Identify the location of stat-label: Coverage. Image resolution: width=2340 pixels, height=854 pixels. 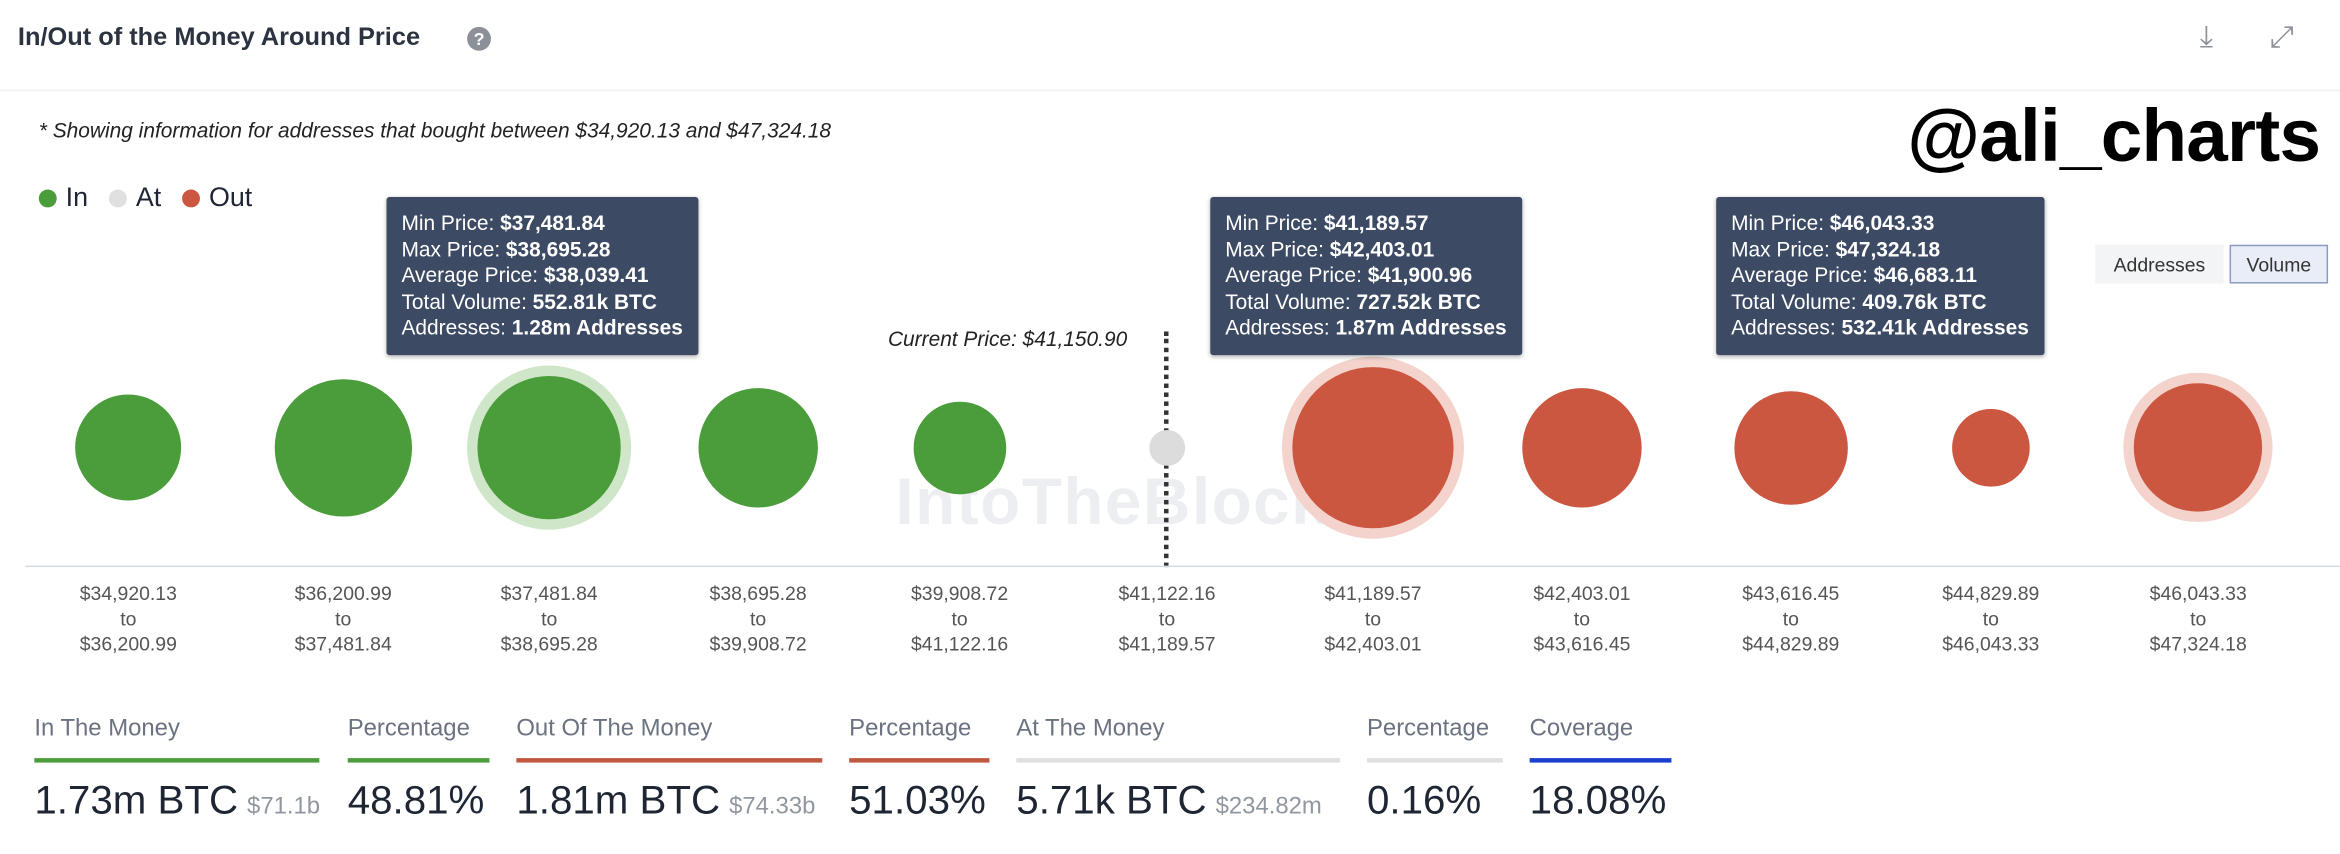
(1581, 729).